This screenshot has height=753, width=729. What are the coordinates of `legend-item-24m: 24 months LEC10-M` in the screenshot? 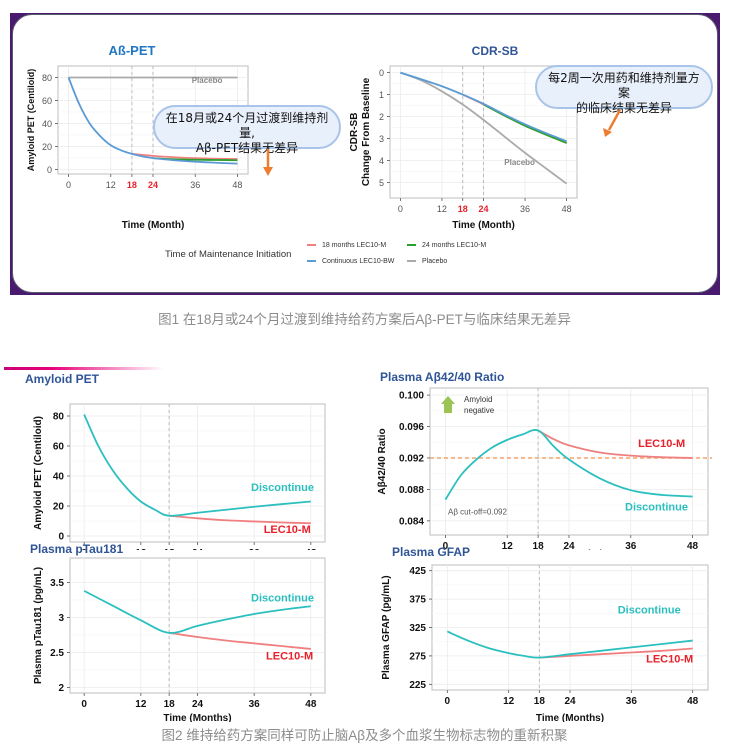 It's located at (446, 245).